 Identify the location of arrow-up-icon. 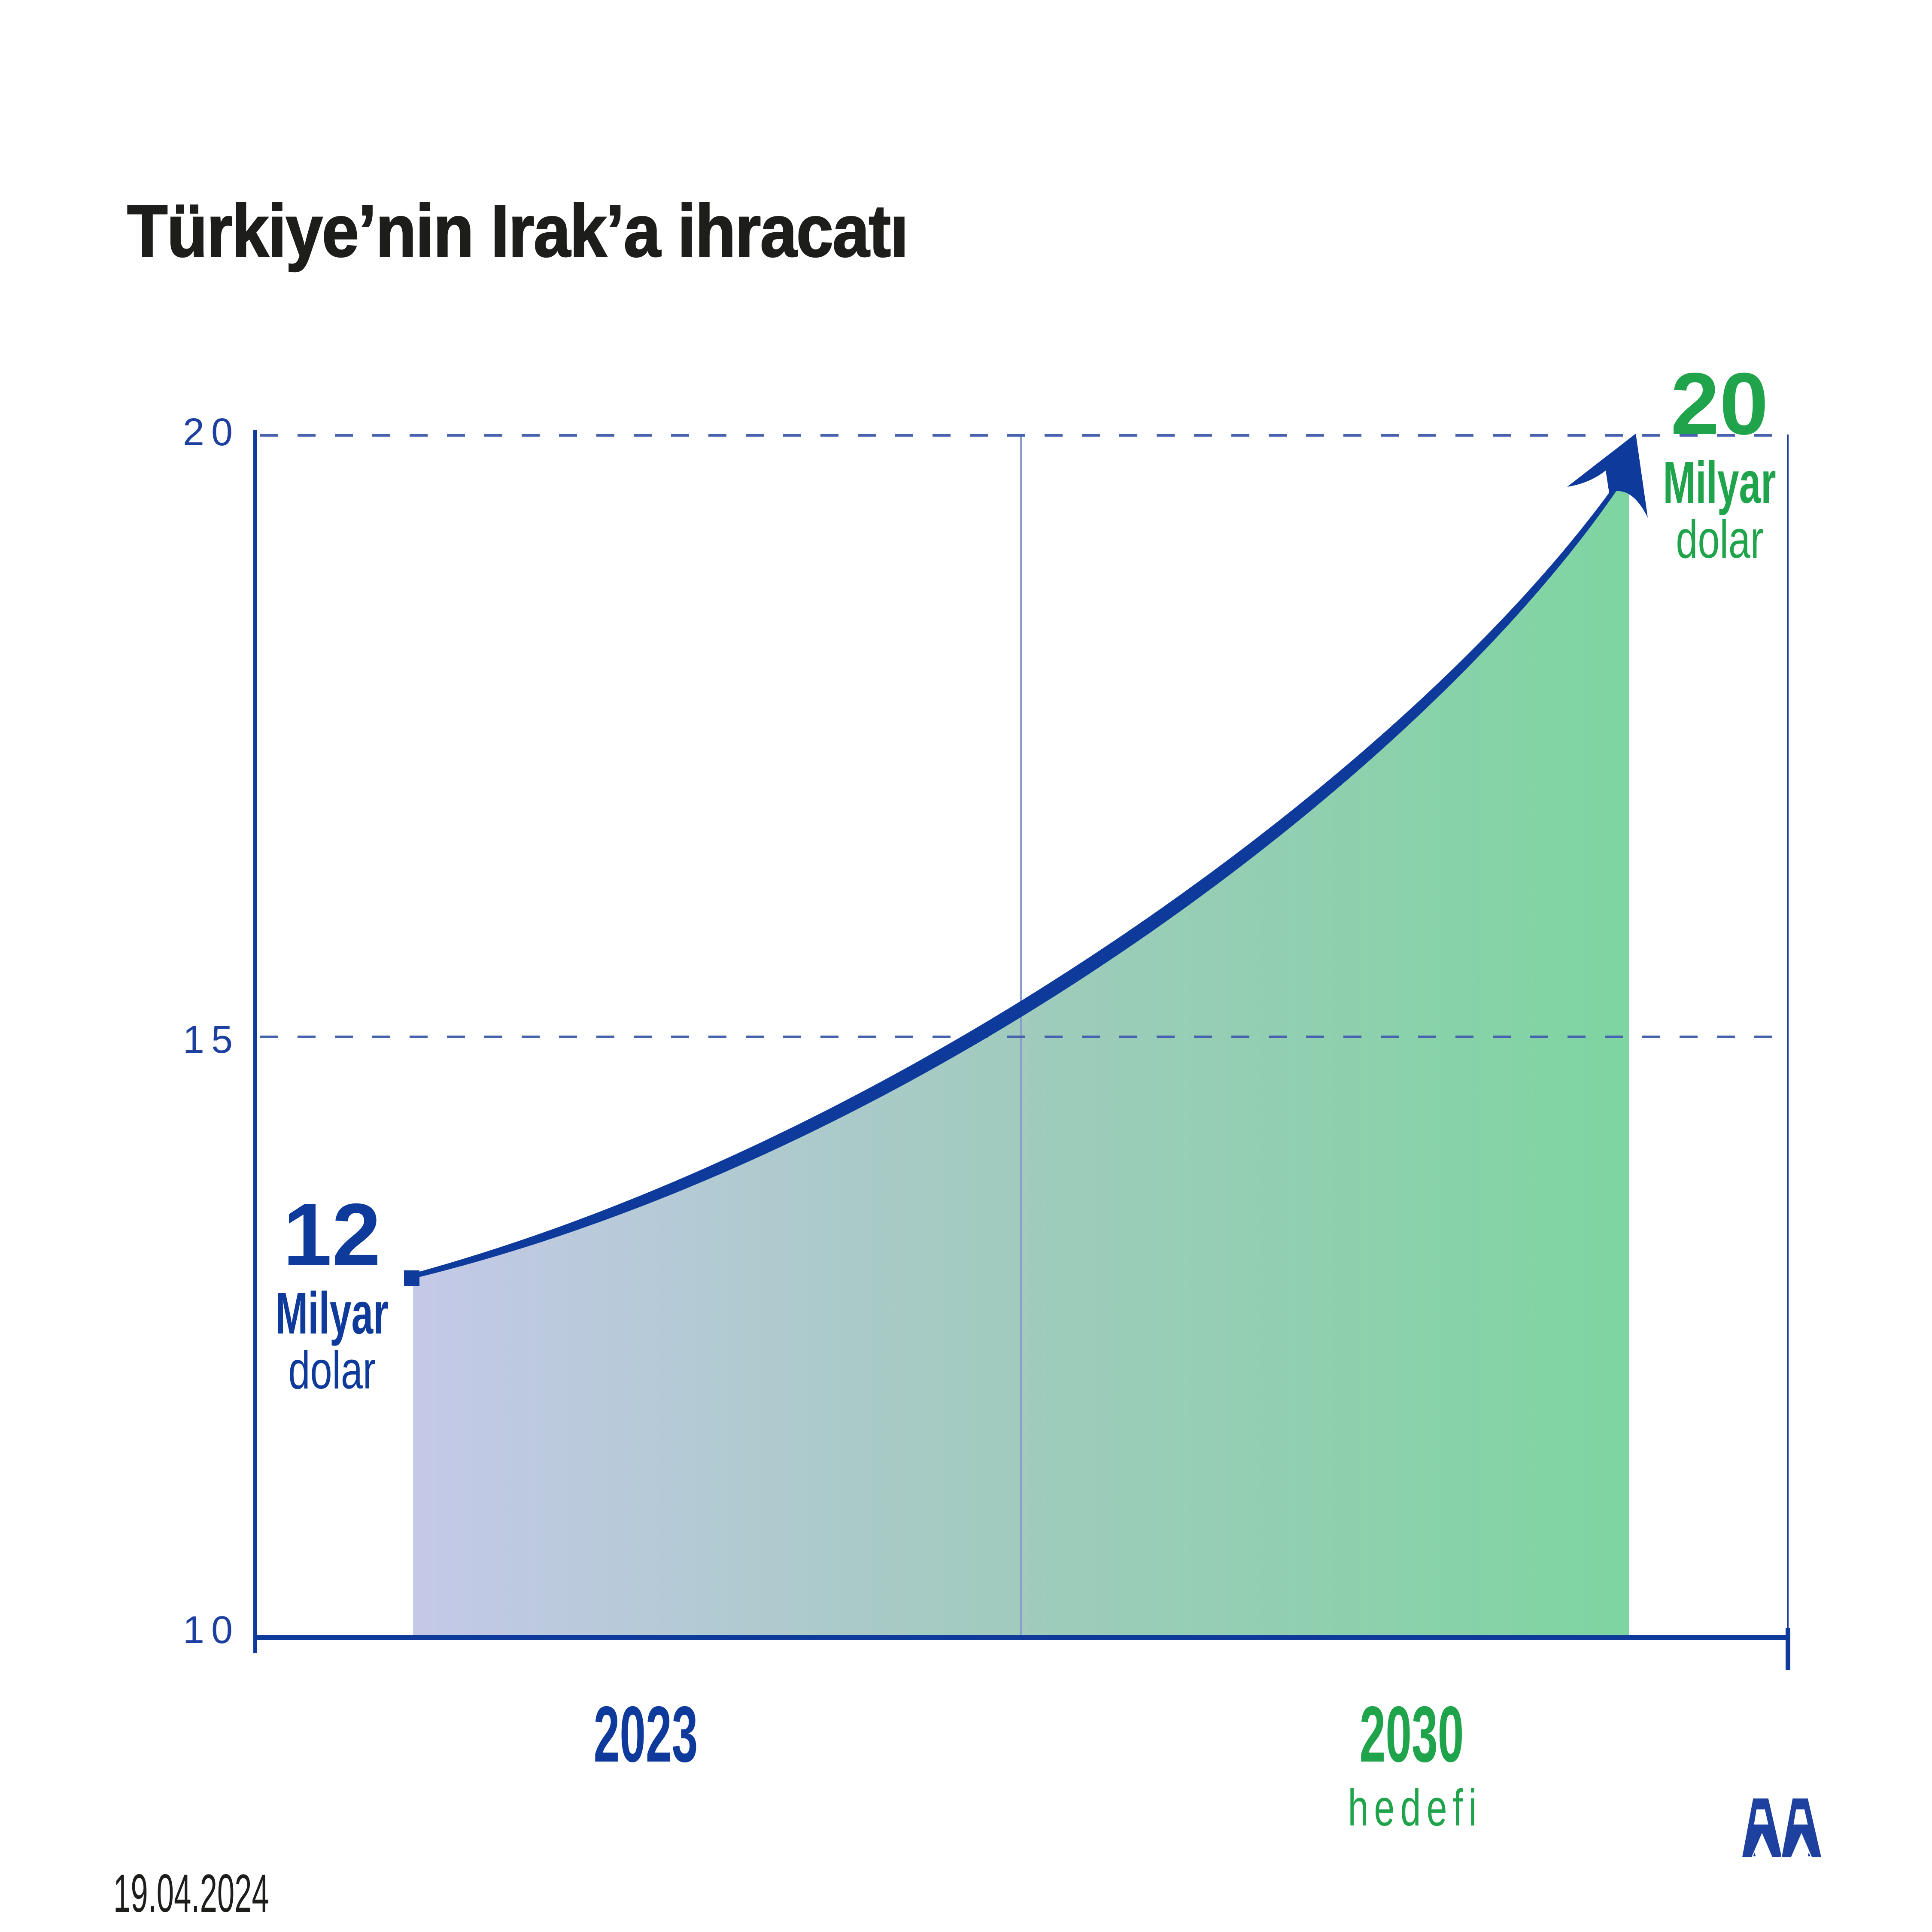
(1608, 476).